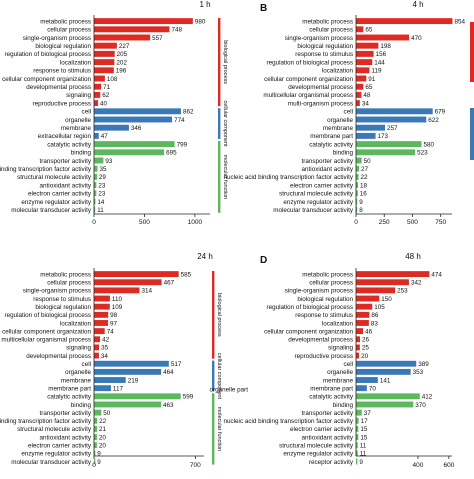 The height and width of the screenshot is (479, 474). Describe the element at coordinates (440, 222) in the screenshot. I see `x-tick-label: 750` at that location.